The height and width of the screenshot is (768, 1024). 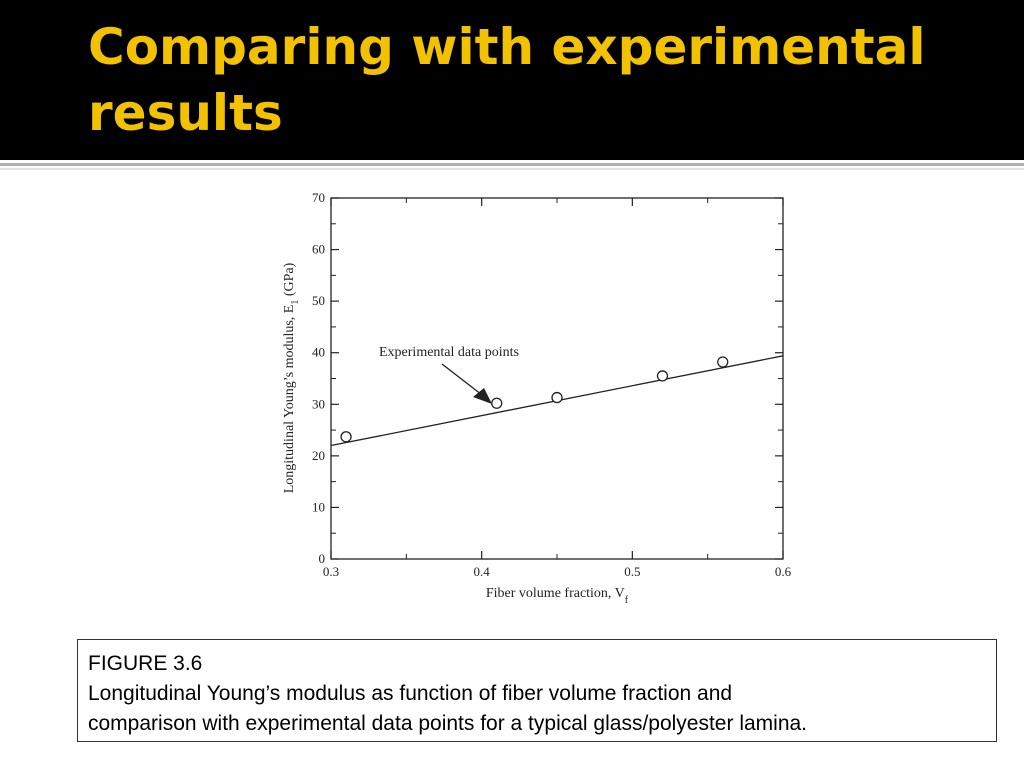 What do you see at coordinates (318, 300) in the screenshot?
I see `y-tick-label: 50` at bounding box center [318, 300].